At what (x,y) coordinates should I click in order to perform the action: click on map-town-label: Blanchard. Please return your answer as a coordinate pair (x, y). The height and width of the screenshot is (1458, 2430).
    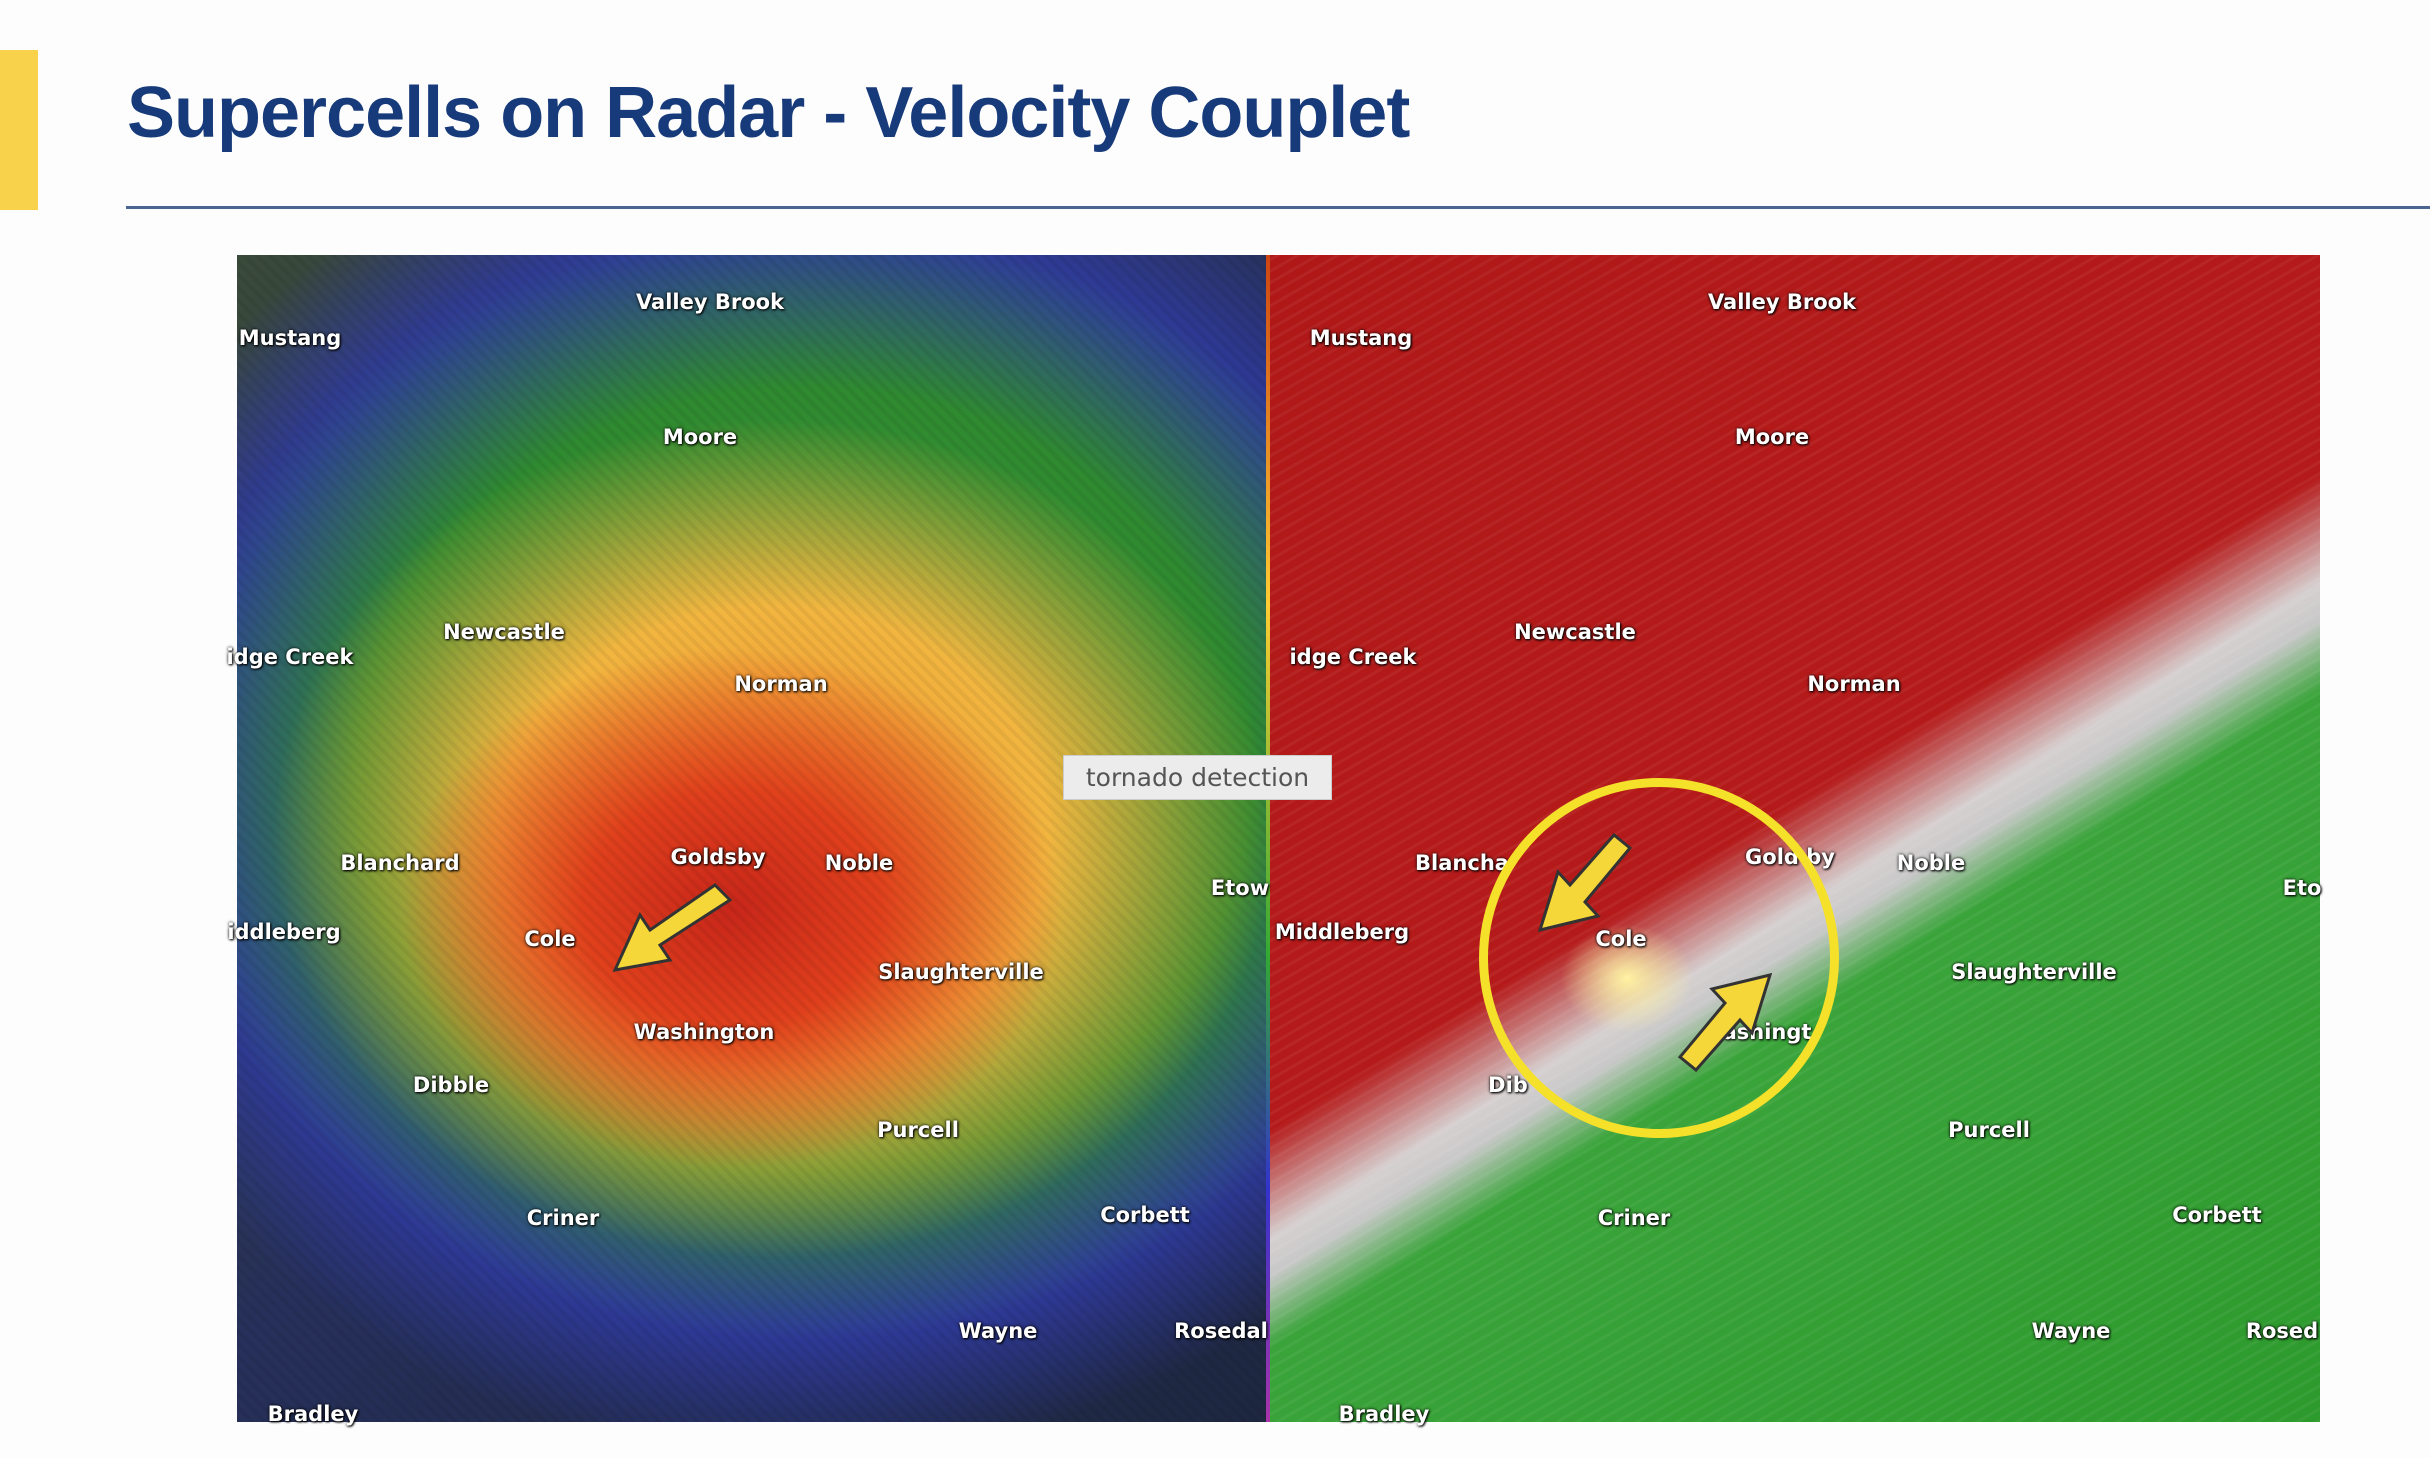
    Looking at the image, I should click on (400, 863).